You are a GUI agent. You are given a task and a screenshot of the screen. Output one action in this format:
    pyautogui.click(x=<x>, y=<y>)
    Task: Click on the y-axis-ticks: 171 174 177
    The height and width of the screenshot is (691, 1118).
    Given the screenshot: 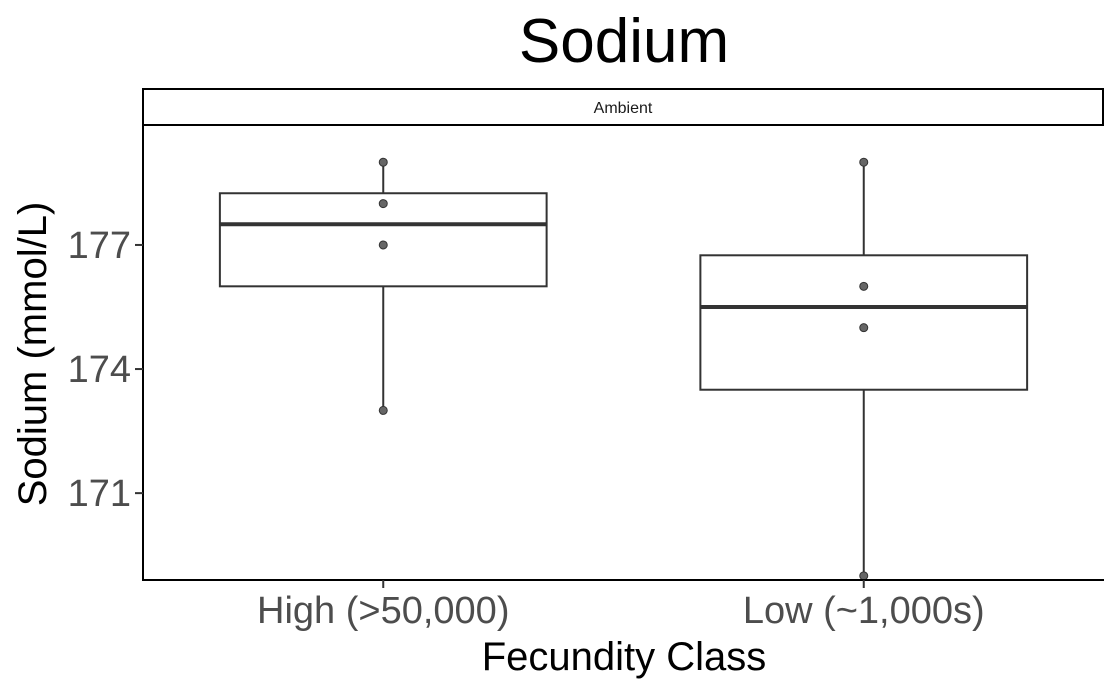 What is the action you would take?
    pyautogui.click(x=105, y=370)
    